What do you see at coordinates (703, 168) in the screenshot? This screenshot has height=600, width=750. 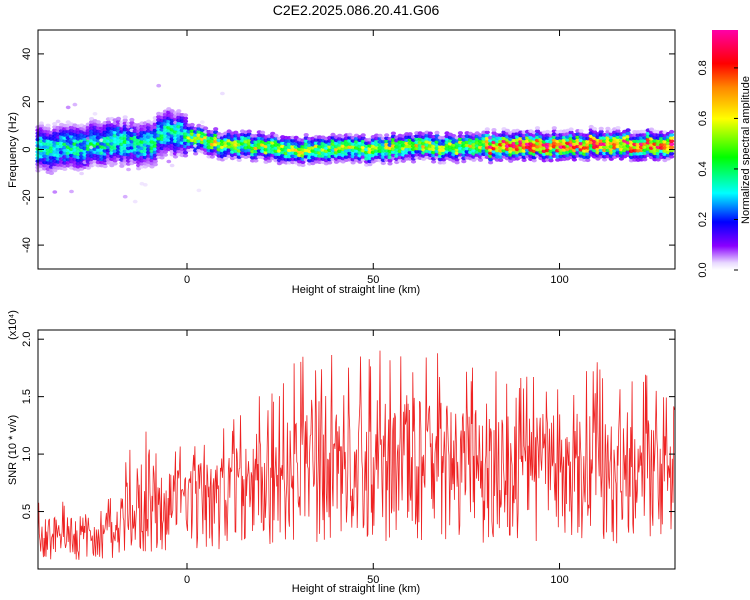 I see `colorbar-tick-label: 0.4` at bounding box center [703, 168].